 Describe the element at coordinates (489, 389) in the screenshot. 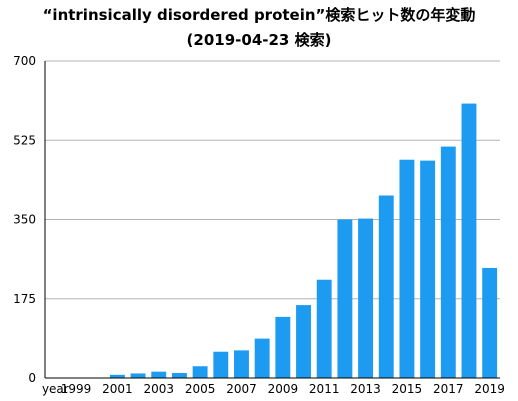

I see `x-tick-label: 2019` at that location.